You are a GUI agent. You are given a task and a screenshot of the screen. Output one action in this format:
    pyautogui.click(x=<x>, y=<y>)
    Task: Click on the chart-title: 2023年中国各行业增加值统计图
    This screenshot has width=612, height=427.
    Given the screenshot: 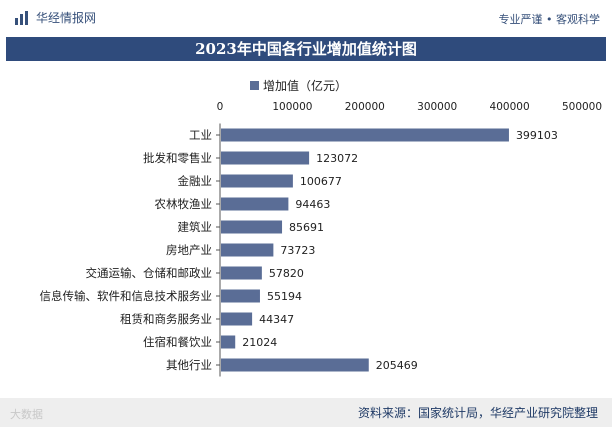 What is the action you would take?
    pyautogui.click(x=306, y=49)
    